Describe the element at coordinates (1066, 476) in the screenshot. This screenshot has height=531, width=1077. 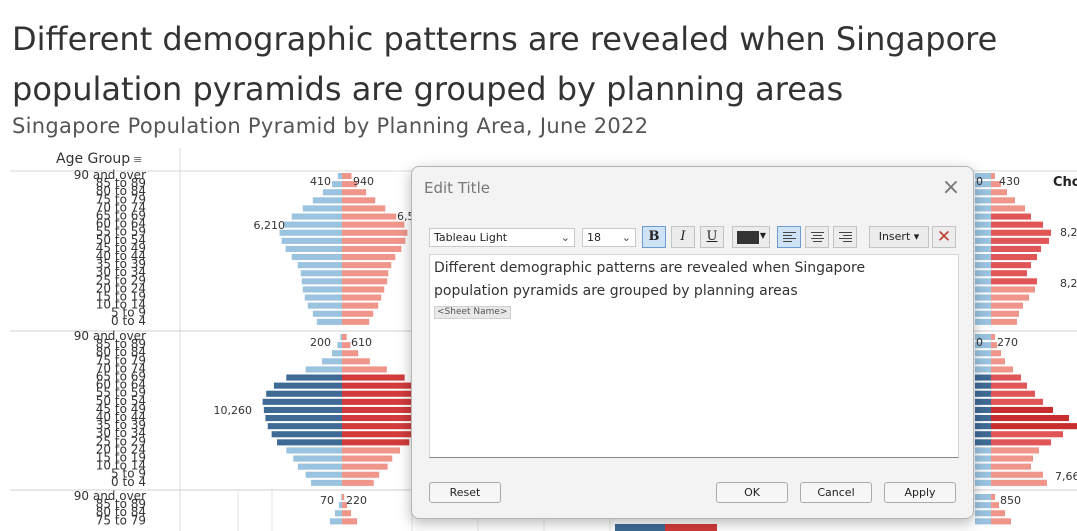
I see `data-label: 7,66` at that location.